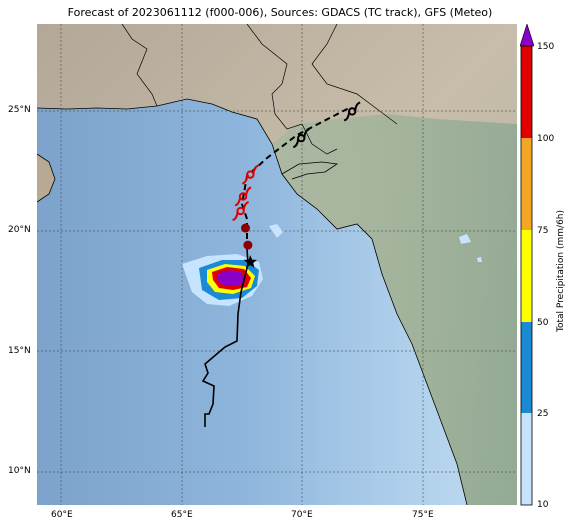 This screenshot has height=528, width=581. I want to click on lat-tick-label: 25°N, so click(19, 110).